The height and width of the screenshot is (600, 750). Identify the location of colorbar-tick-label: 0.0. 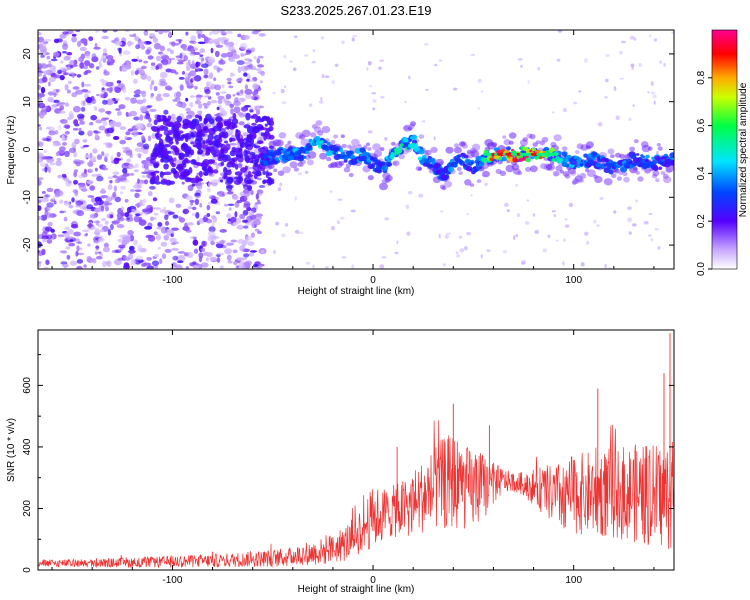
(701, 269).